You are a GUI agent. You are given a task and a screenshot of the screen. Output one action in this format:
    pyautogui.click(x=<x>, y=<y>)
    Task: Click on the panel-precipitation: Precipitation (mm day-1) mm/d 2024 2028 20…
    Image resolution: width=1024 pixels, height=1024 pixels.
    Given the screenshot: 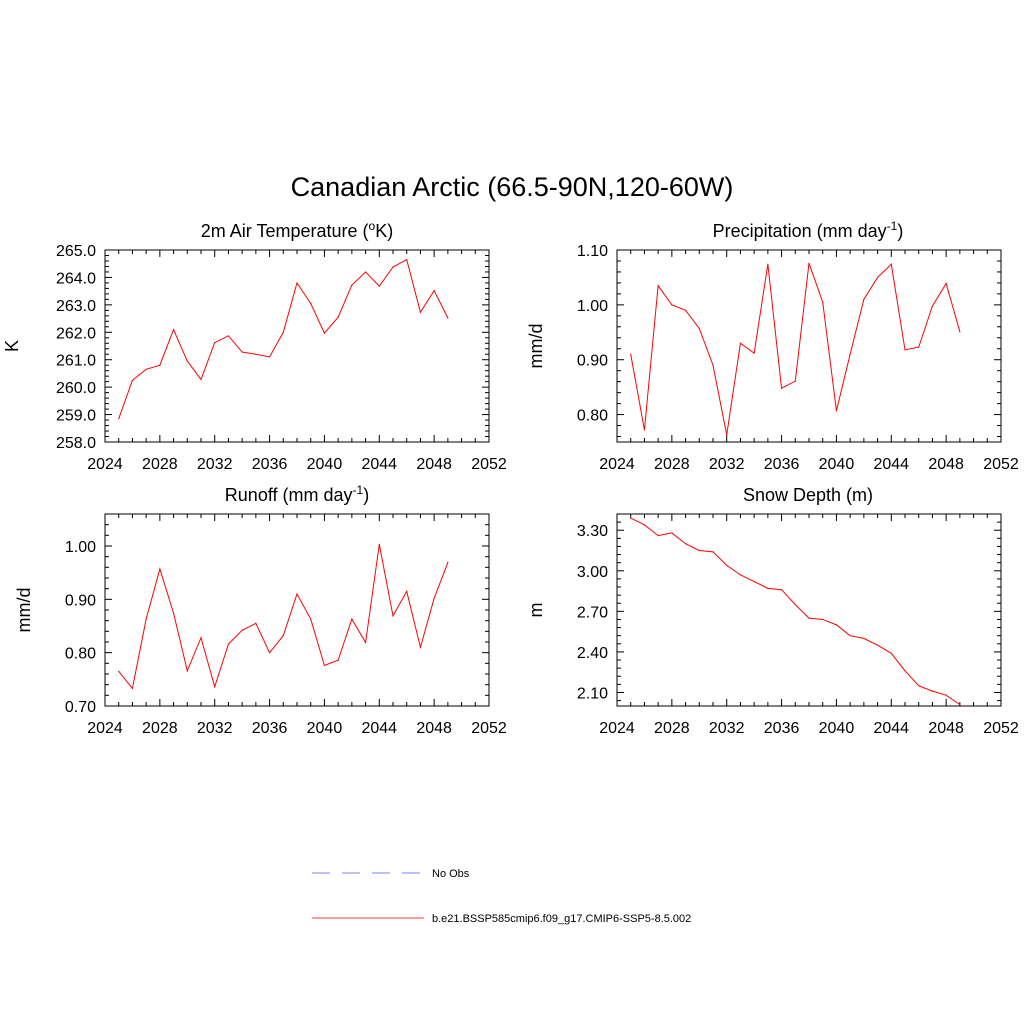 What is the action you would take?
    pyautogui.click(x=772, y=346)
    